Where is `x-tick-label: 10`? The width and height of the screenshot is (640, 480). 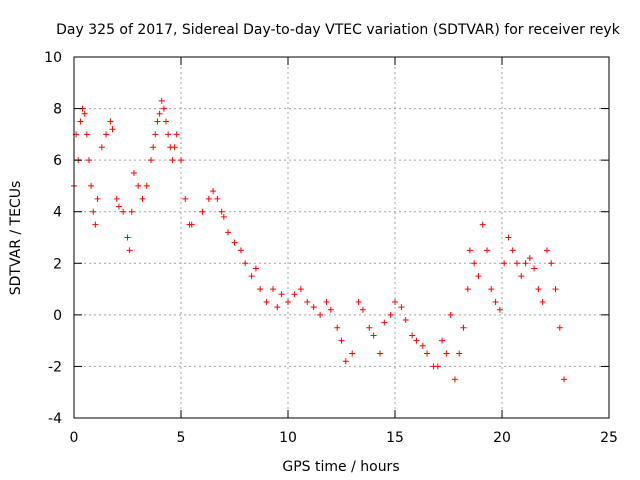
x-tick-label: 10 is located at coordinates (288, 438).